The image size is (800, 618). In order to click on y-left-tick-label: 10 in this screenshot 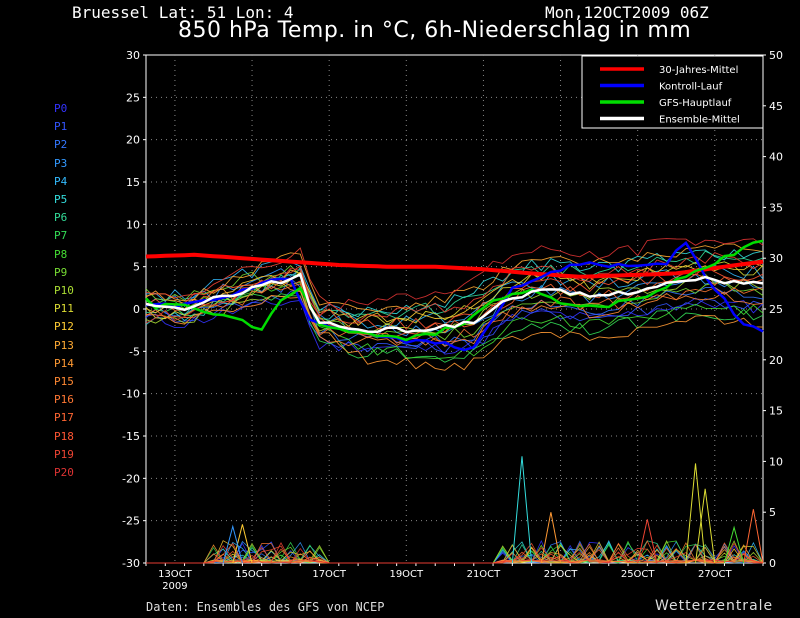, I will do `click(133, 224)`.